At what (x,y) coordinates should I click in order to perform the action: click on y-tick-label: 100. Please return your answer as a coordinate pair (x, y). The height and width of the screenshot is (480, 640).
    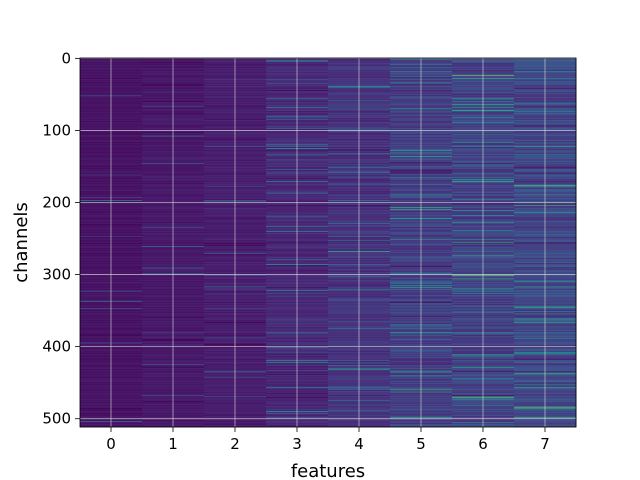
    Looking at the image, I should click on (56, 130).